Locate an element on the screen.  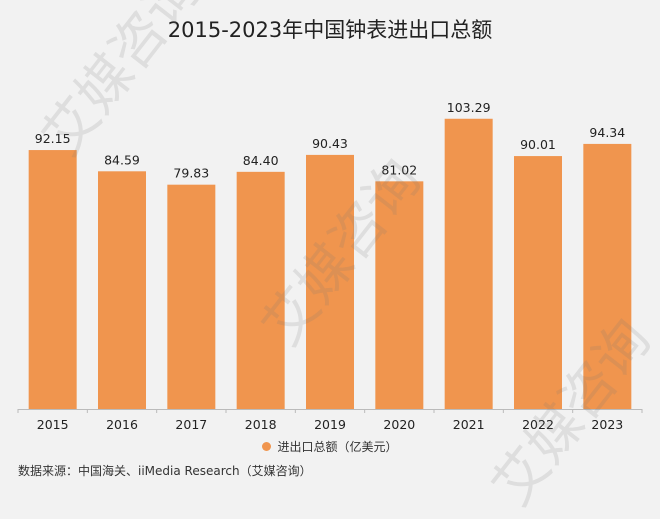
bar-2019 is located at coordinates (330, 281).